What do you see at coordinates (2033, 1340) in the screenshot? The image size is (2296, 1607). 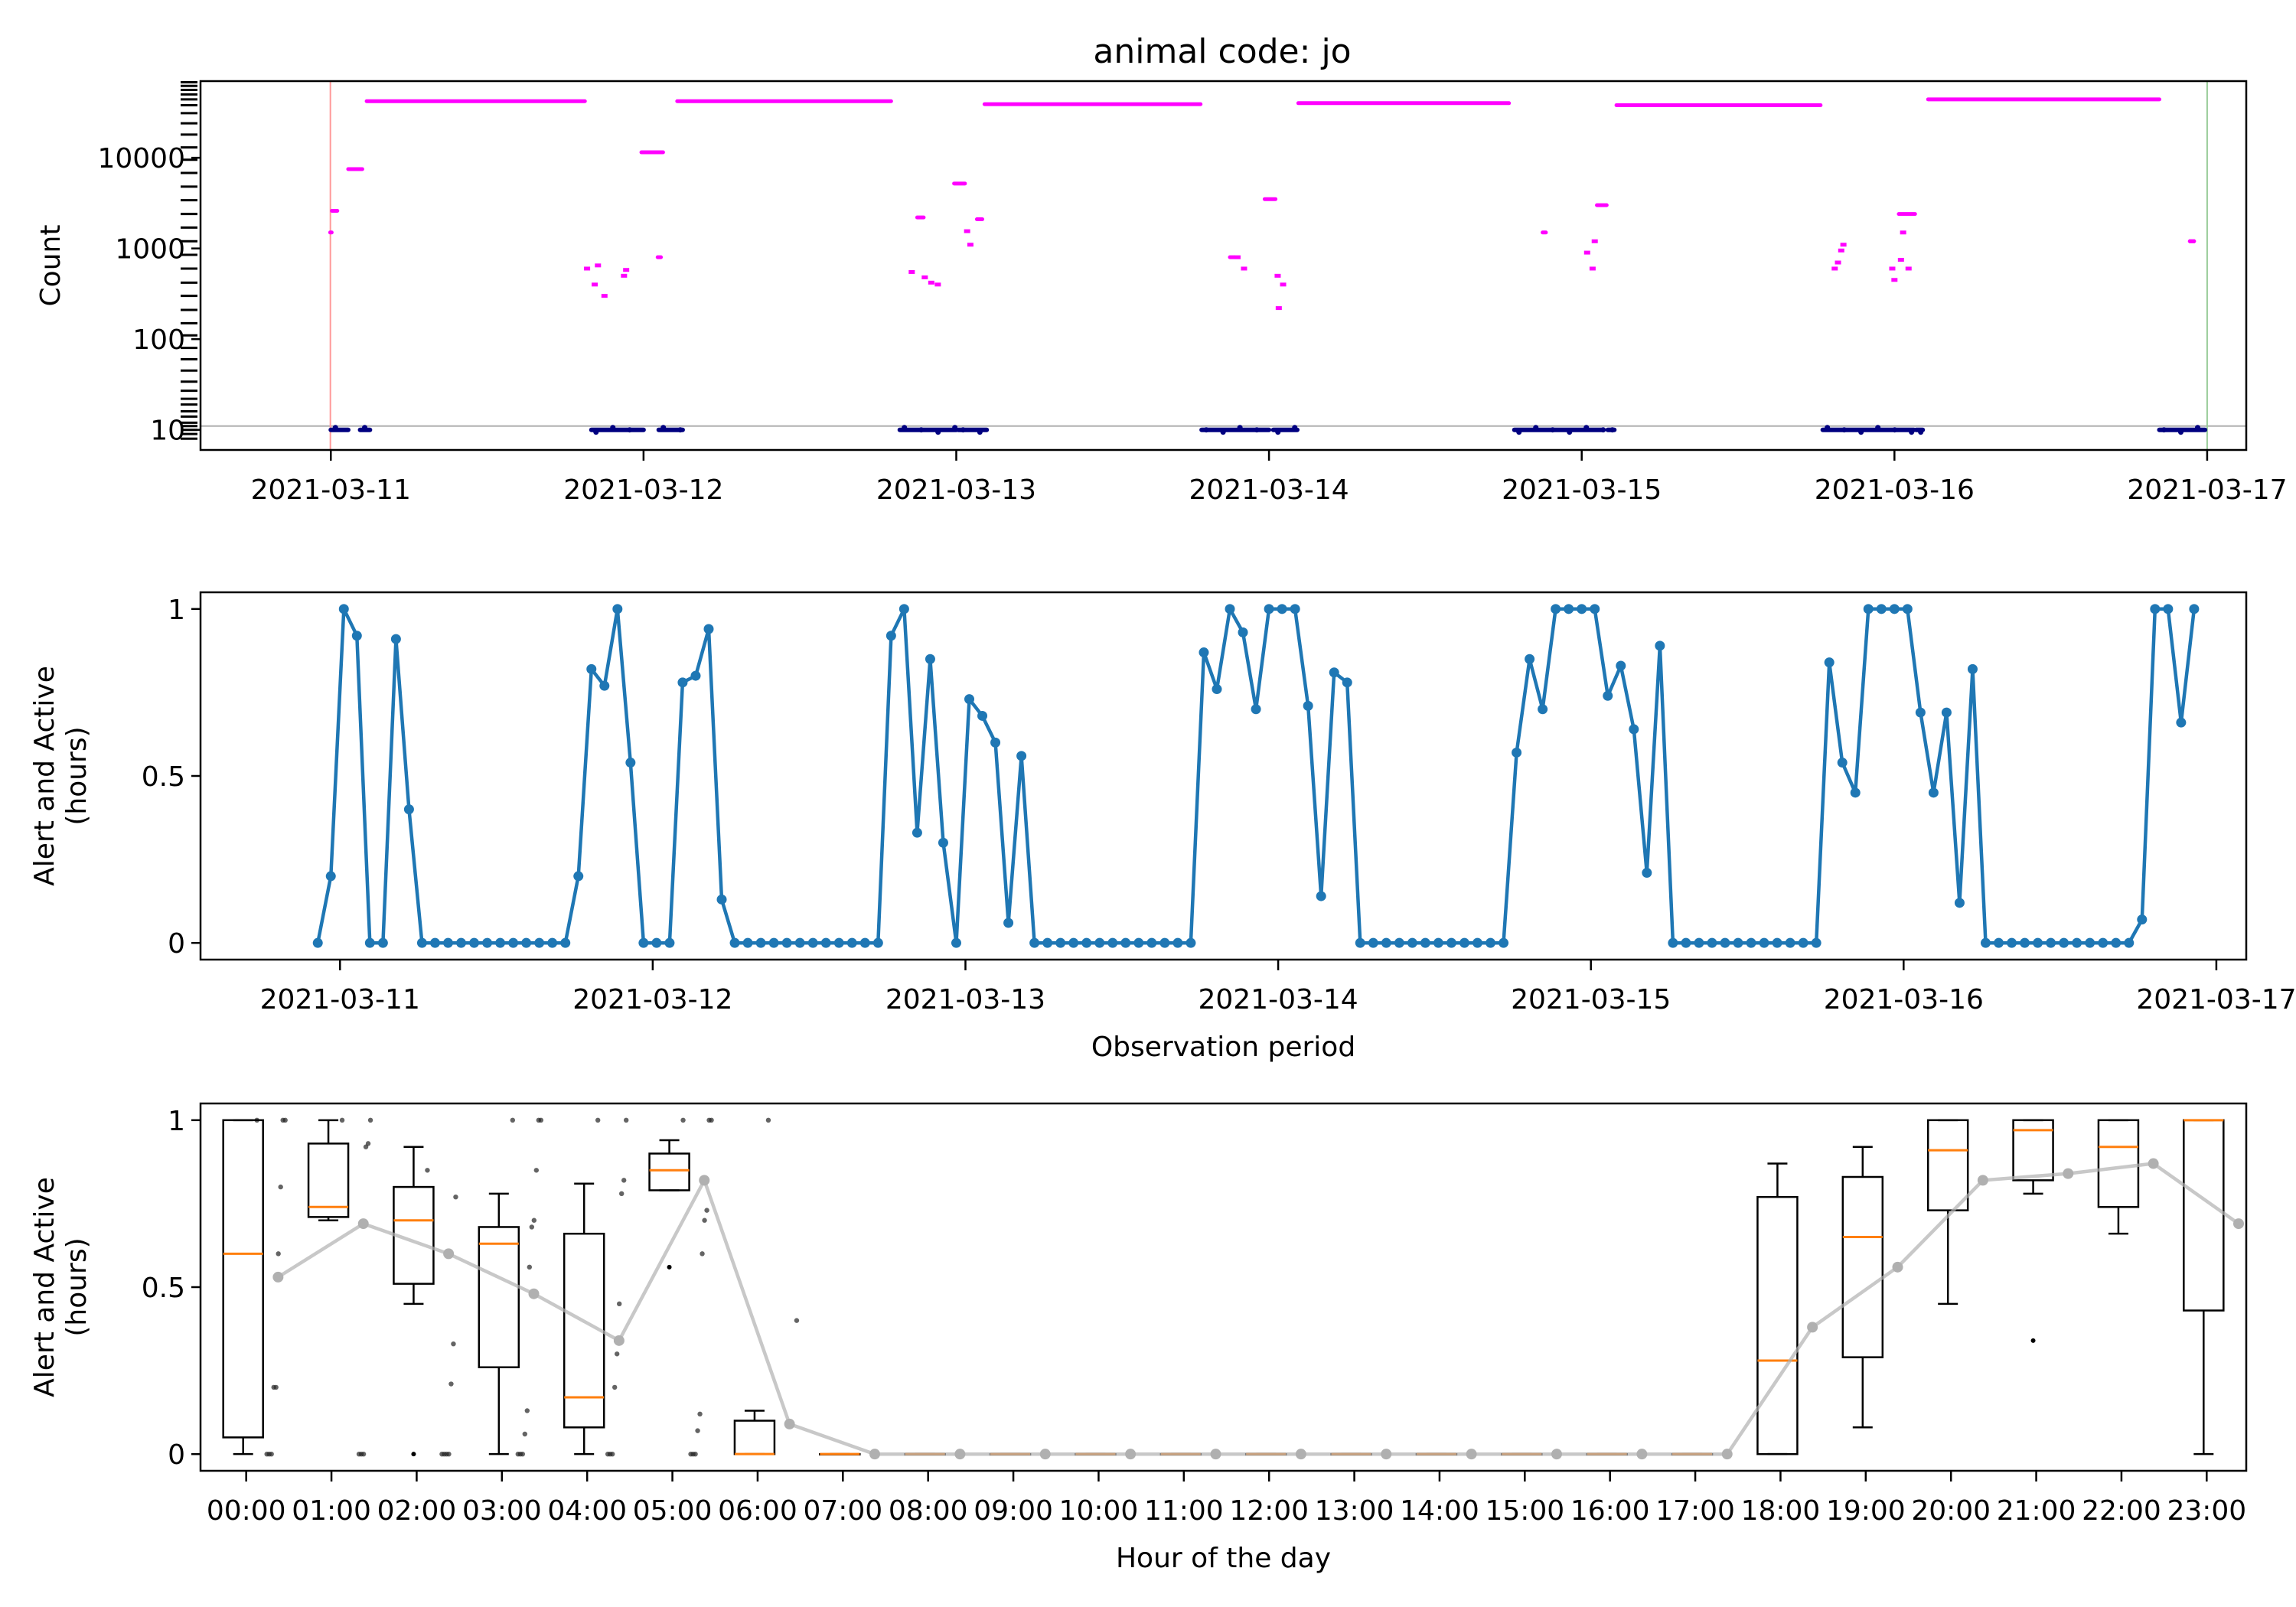 I see `flier-point` at bounding box center [2033, 1340].